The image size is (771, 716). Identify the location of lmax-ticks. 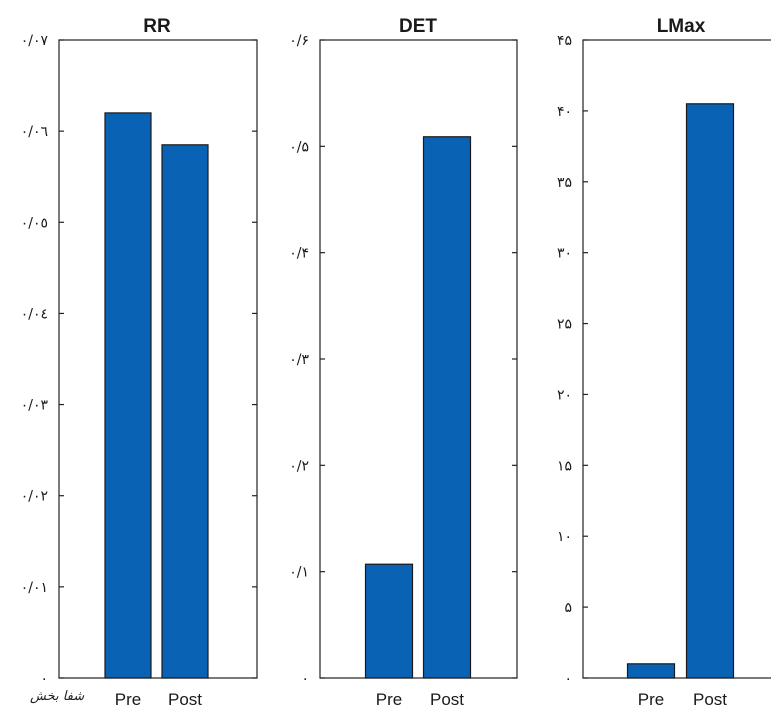
(585, 359).